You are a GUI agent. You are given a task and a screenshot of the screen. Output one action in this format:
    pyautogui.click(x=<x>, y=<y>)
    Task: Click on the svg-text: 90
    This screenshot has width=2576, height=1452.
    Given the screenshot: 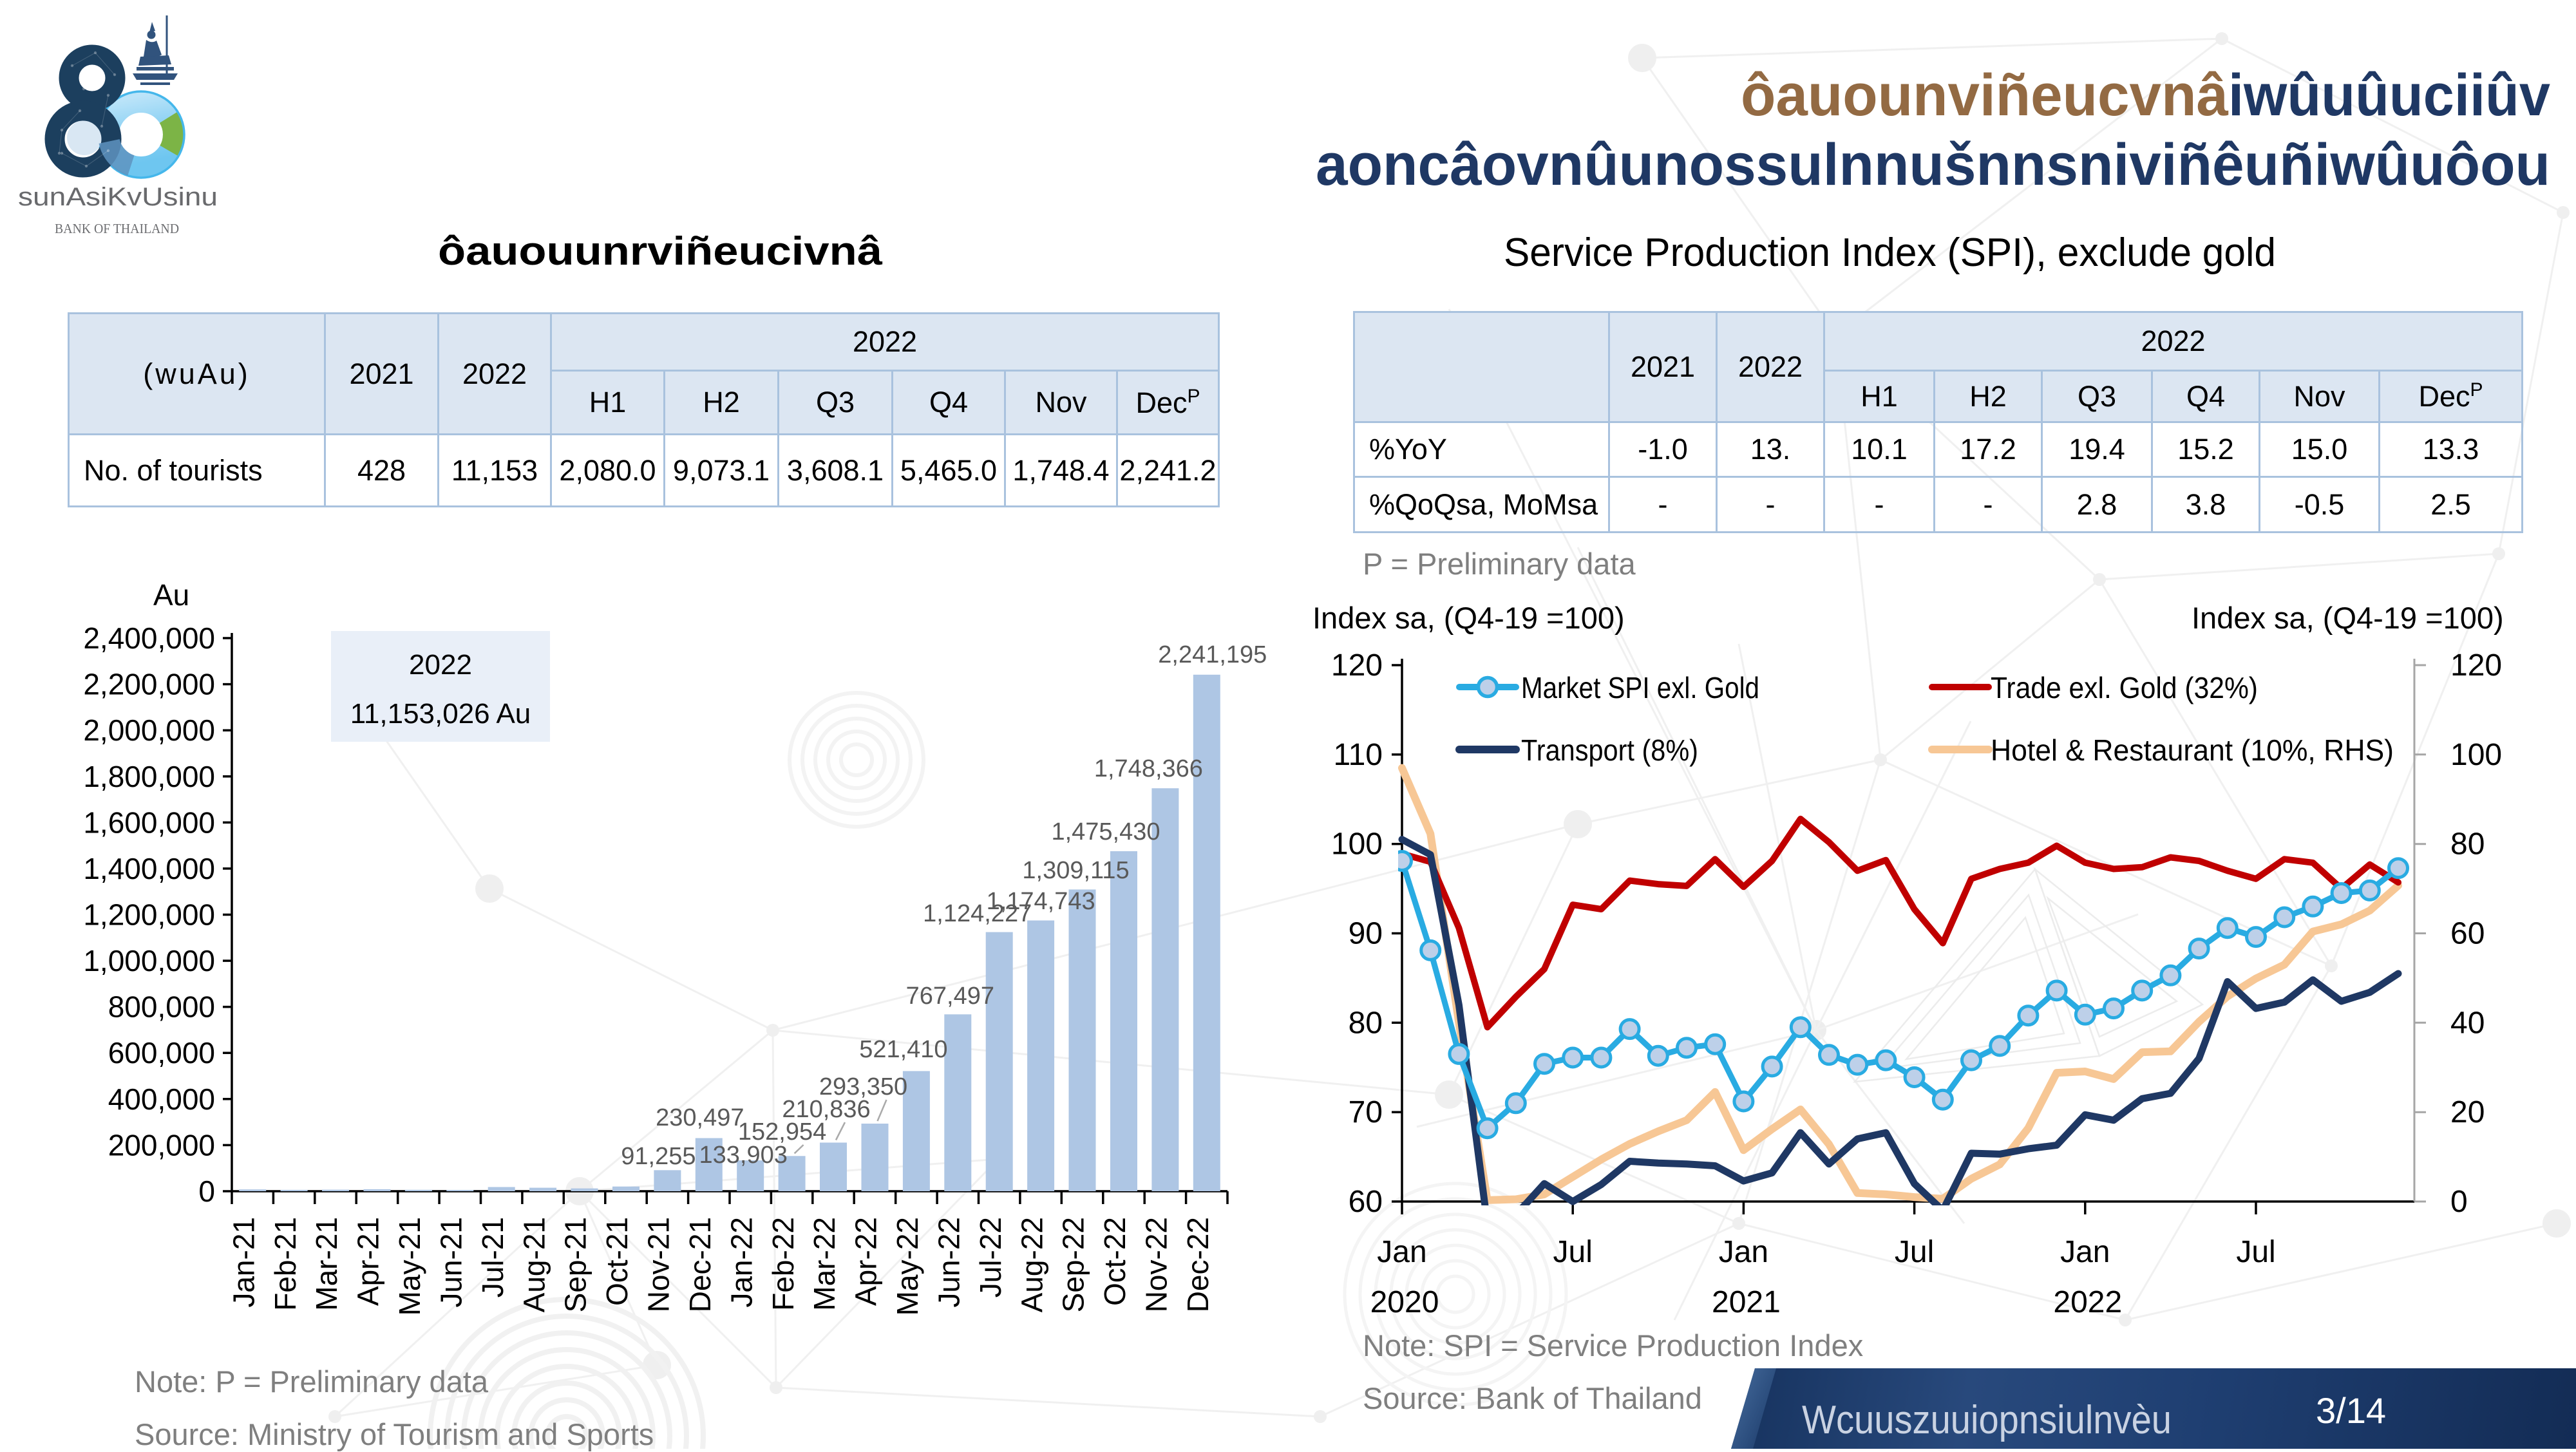 What is the action you would take?
    pyautogui.click(x=1366, y=934)
    